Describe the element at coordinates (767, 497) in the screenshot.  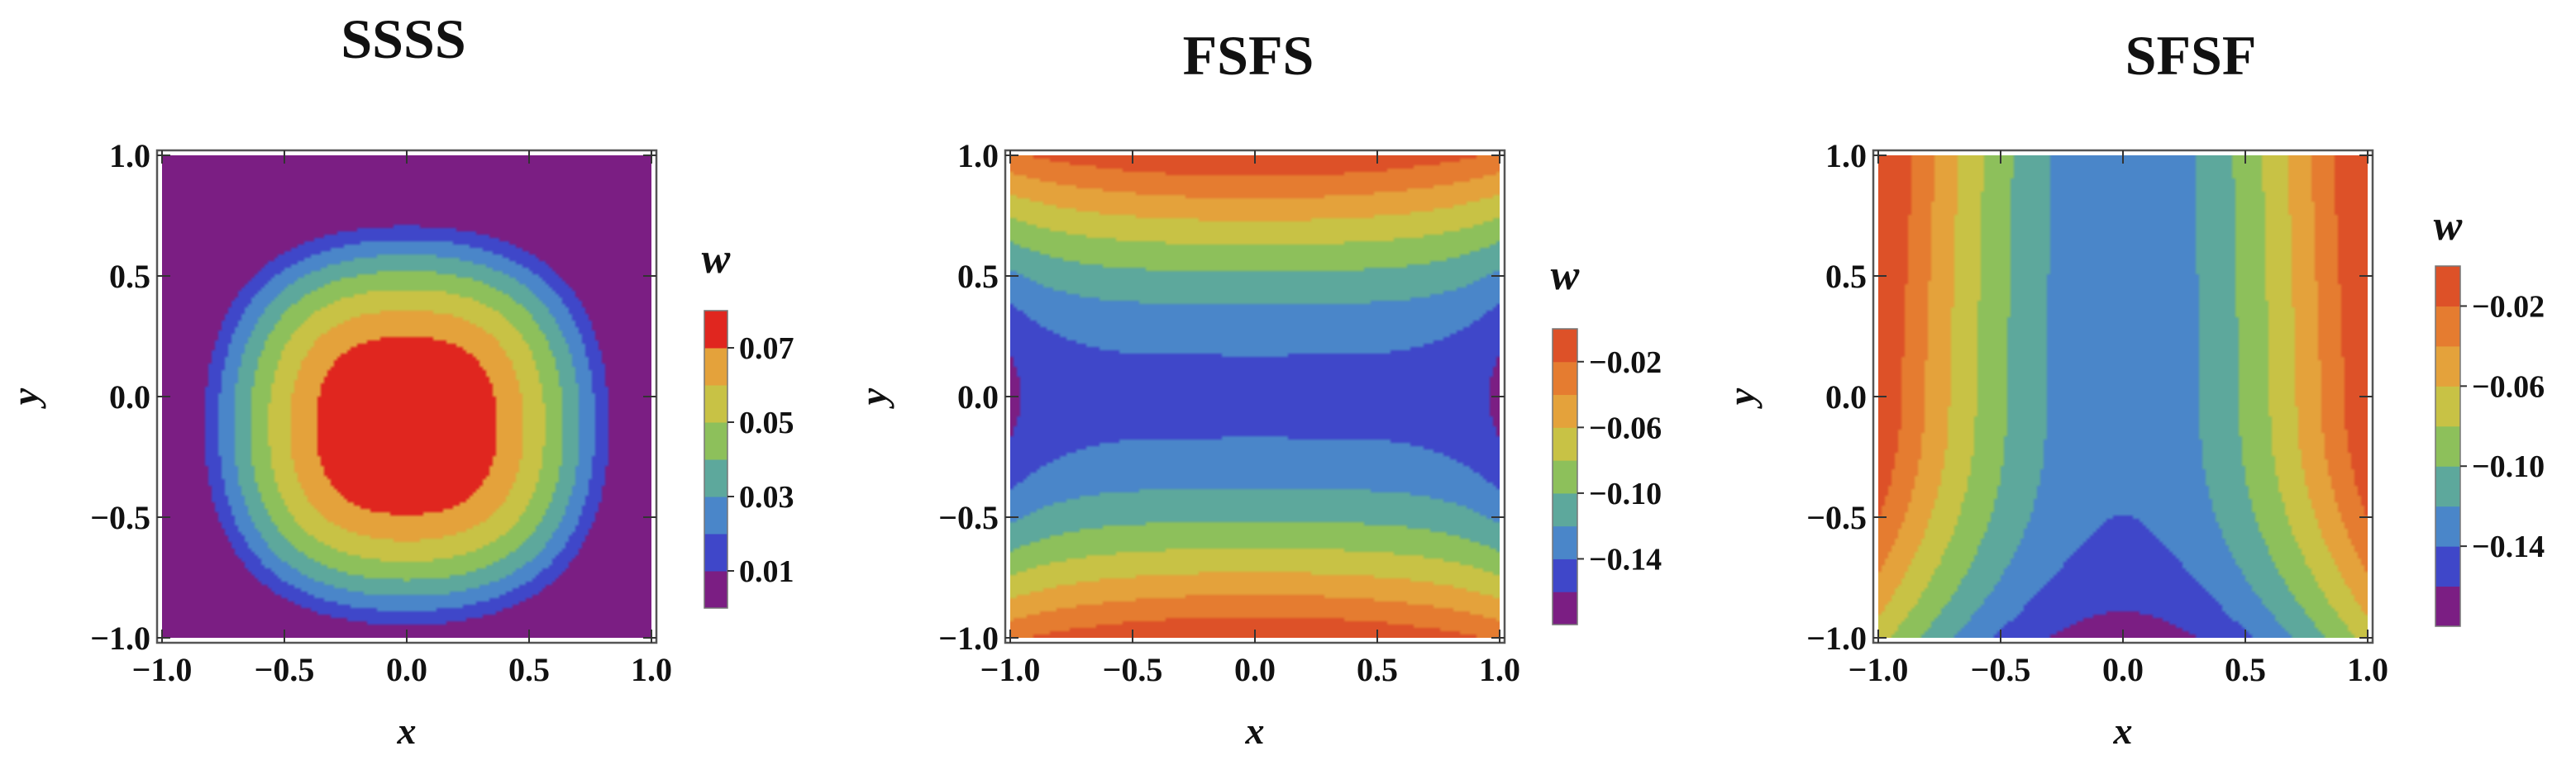
I see `colorbar-tick-label: 0.03` at that location.